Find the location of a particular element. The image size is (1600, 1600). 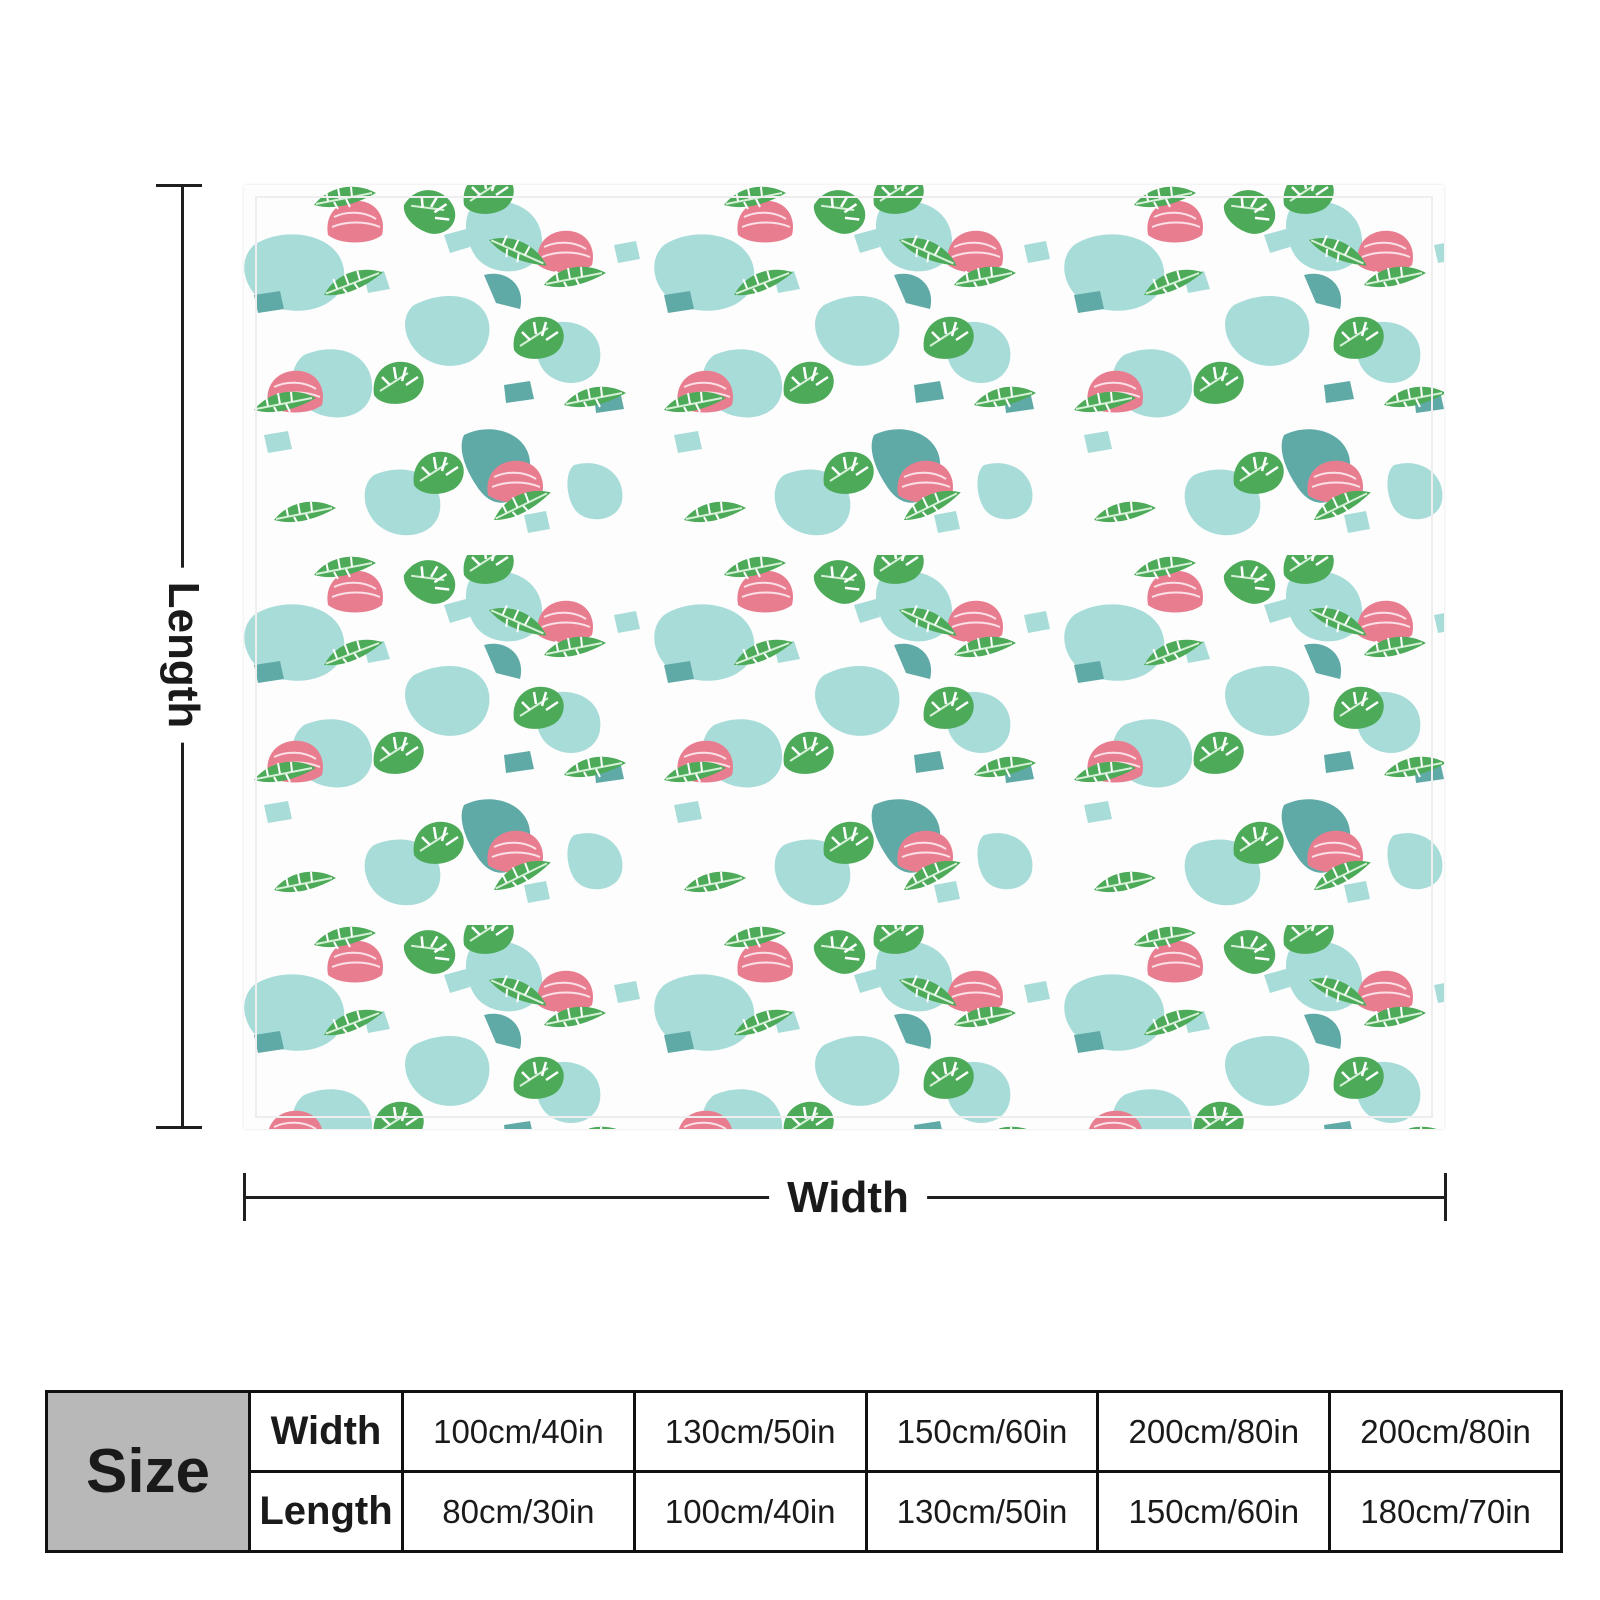

length-value-3: 130cm/50in is located at coordinates (982, 1511).